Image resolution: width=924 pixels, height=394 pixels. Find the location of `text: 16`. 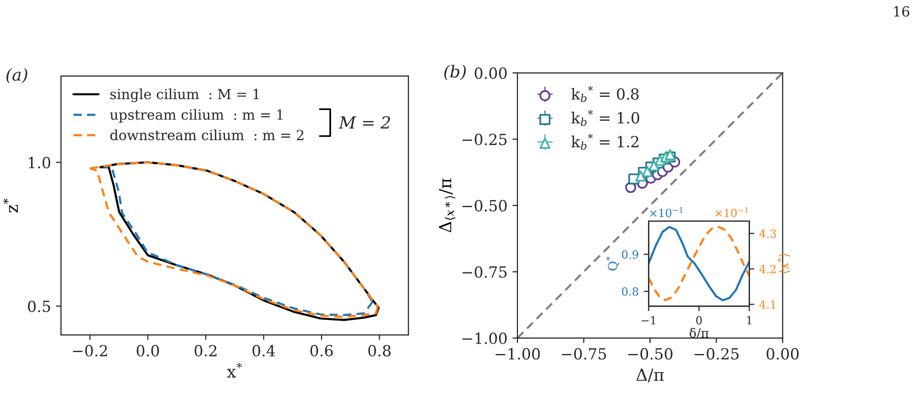

text: 16 is located at coordinates (902, 11).